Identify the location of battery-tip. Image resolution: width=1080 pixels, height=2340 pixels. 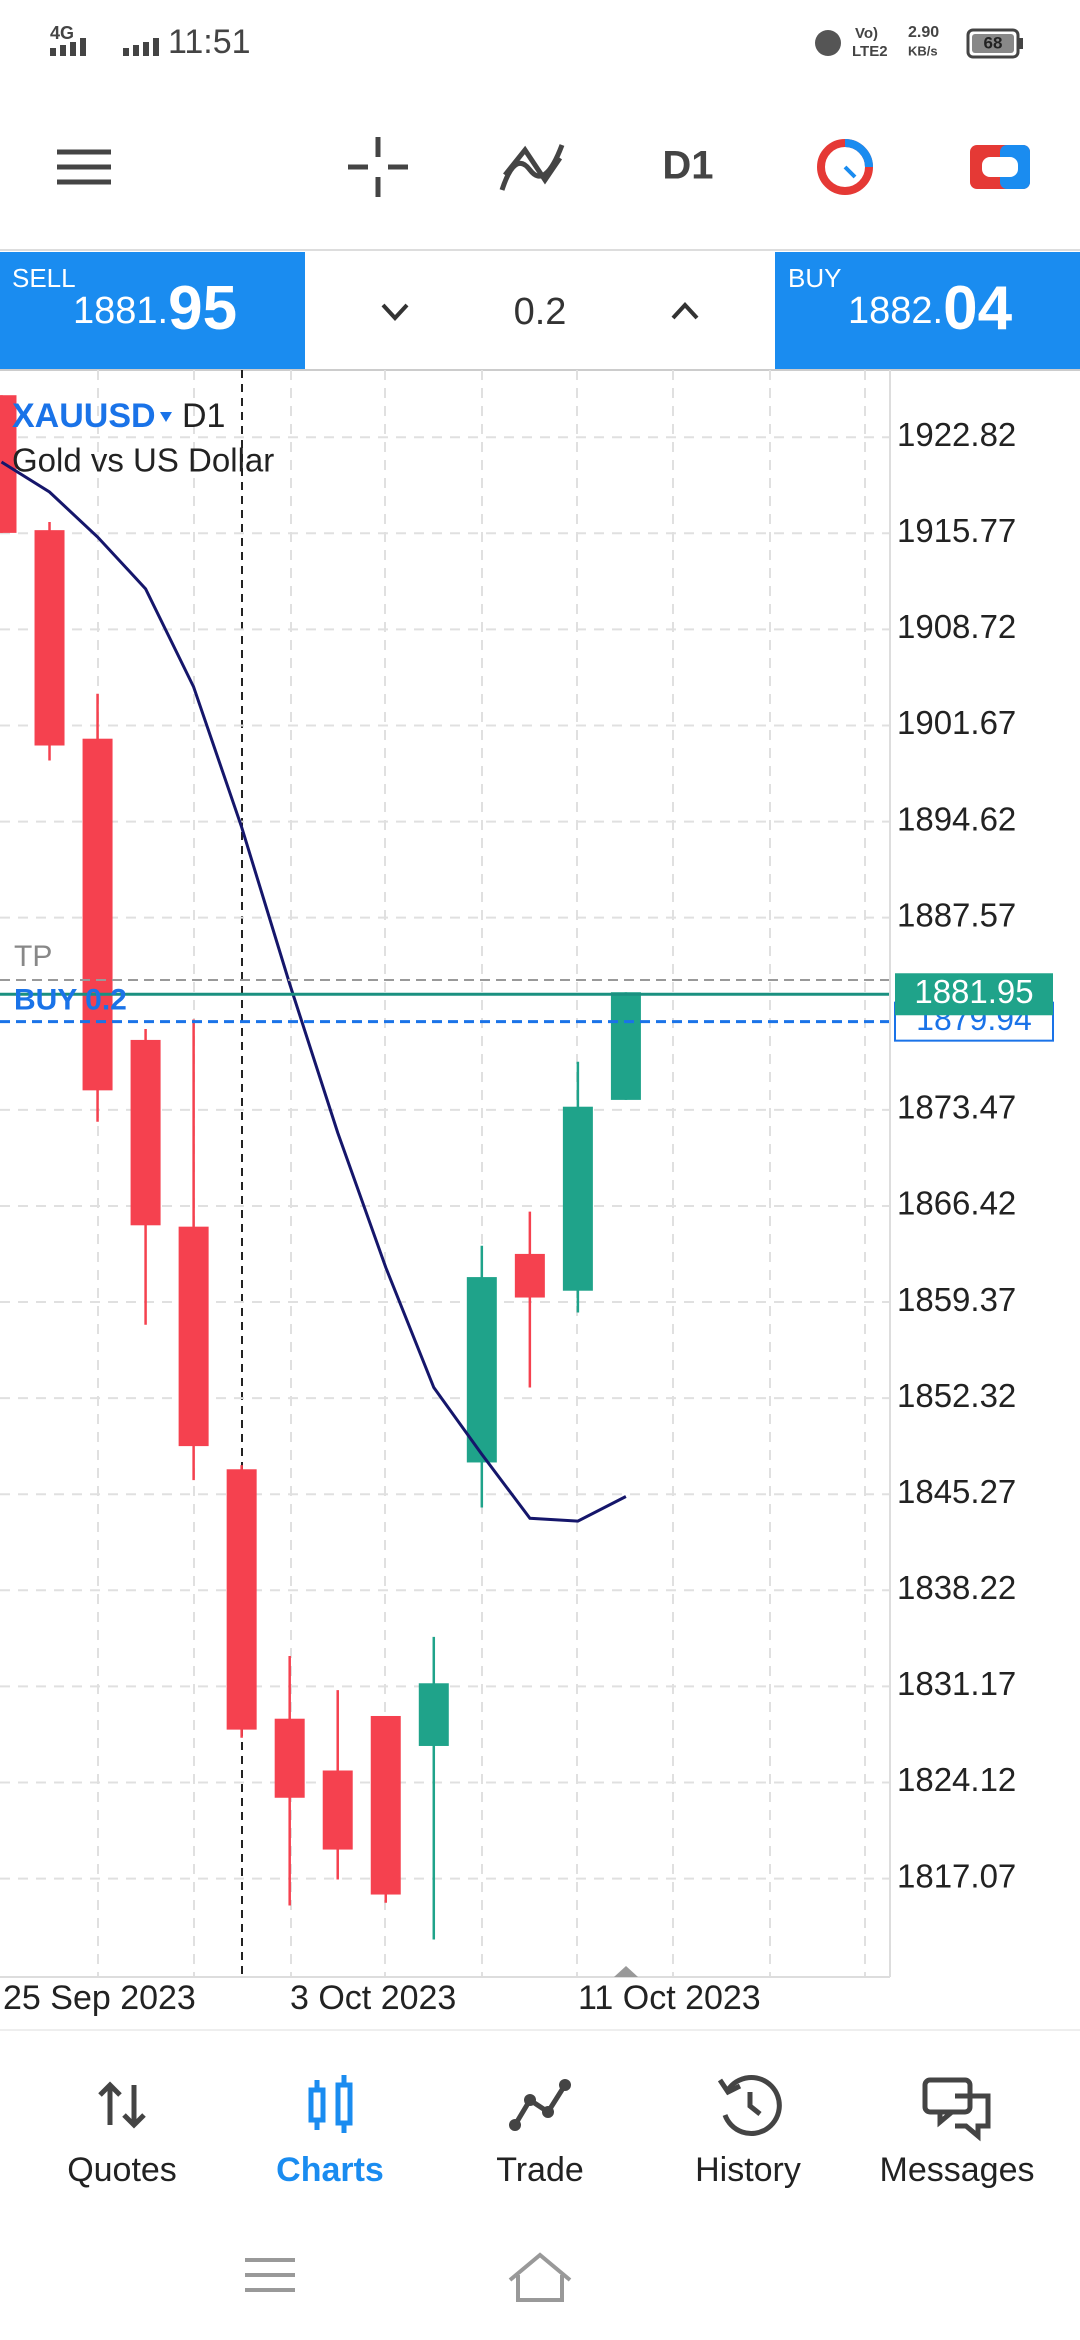
(1021, 43).